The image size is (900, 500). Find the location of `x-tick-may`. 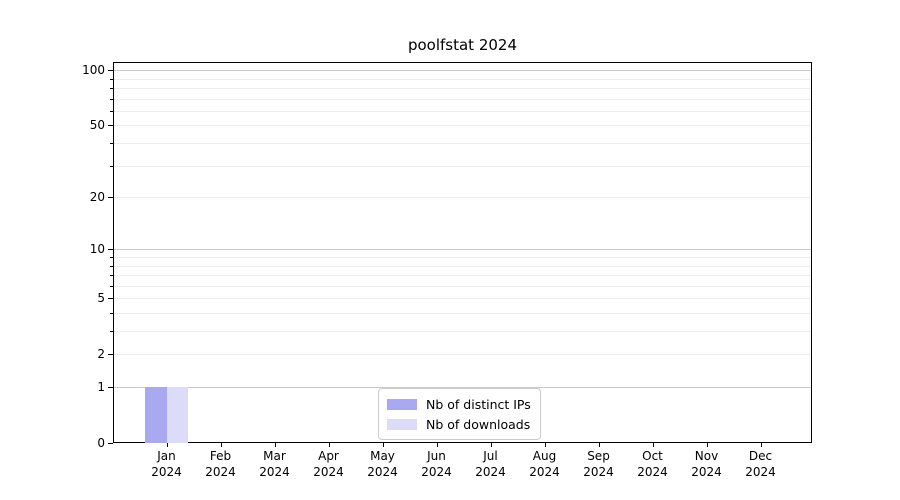

x-tick-may is located at coordinates (383, 445).